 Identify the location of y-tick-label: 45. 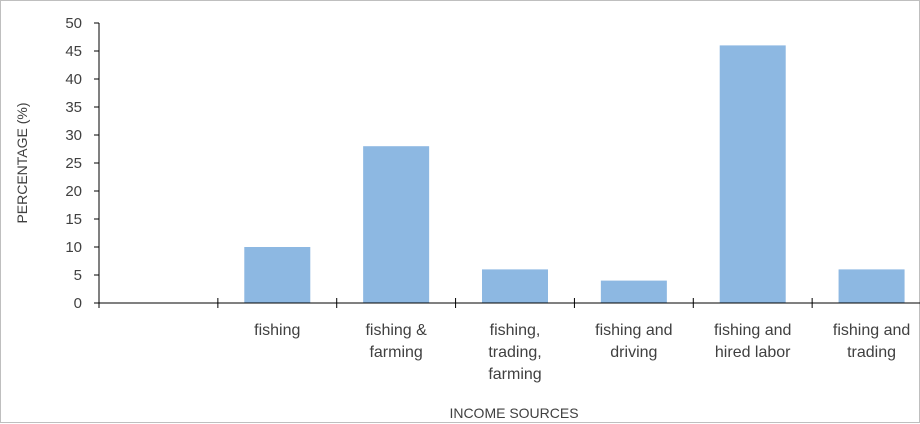
(73, 51).